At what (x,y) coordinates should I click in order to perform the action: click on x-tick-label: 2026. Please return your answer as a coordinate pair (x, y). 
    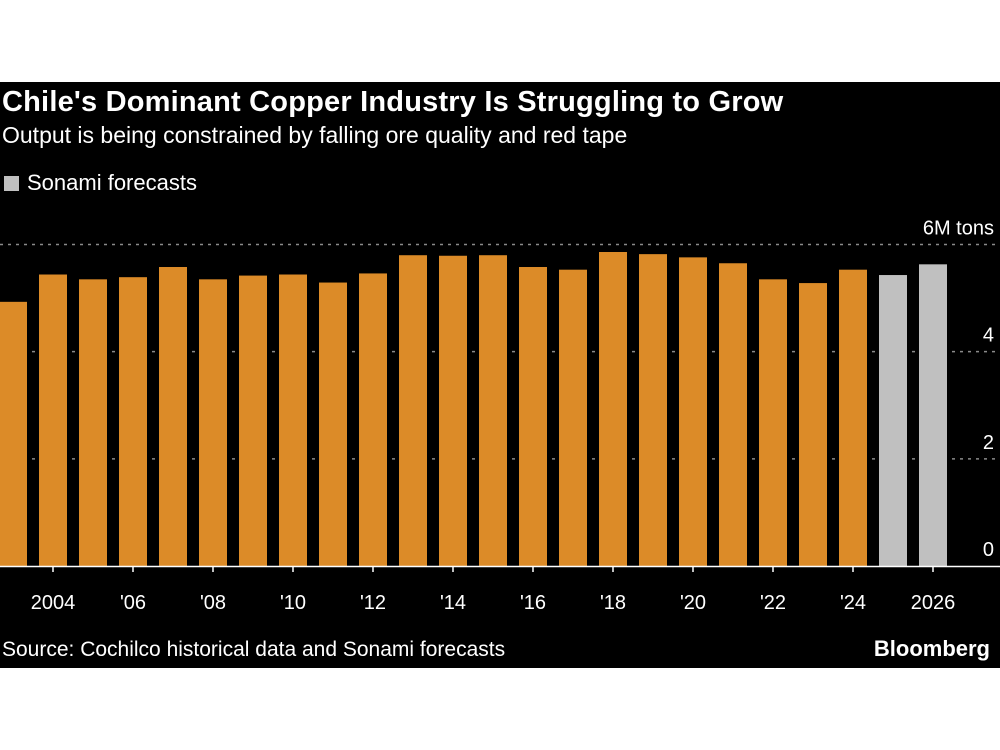
    Looking at the image, I should click on (933, 603).